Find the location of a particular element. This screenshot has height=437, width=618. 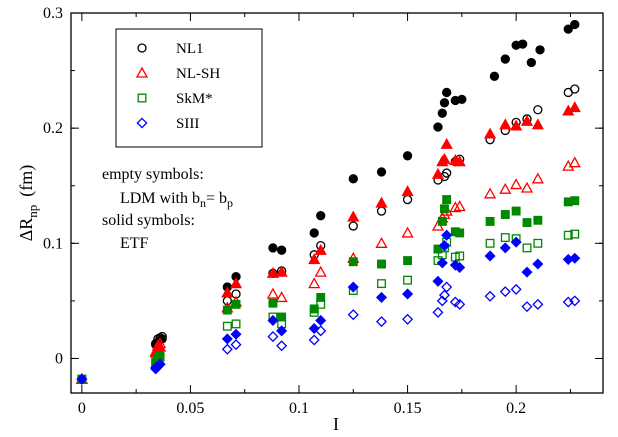

legend: NL1 NL-SH SkM* SIII is located at coordinates (189, 88).